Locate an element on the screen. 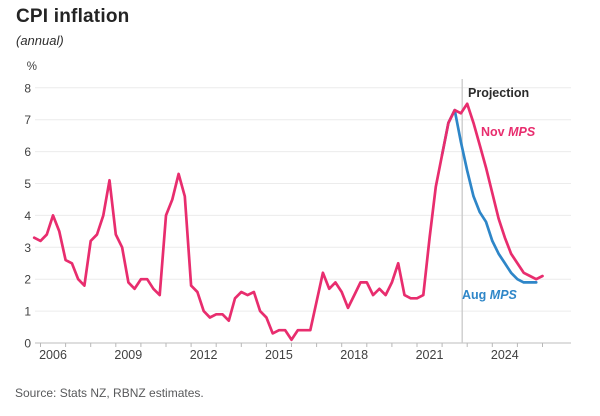 The height and width of the screenshot is (416, 600). y-tick-label-3: 3 is located at coordinates (27, 248).